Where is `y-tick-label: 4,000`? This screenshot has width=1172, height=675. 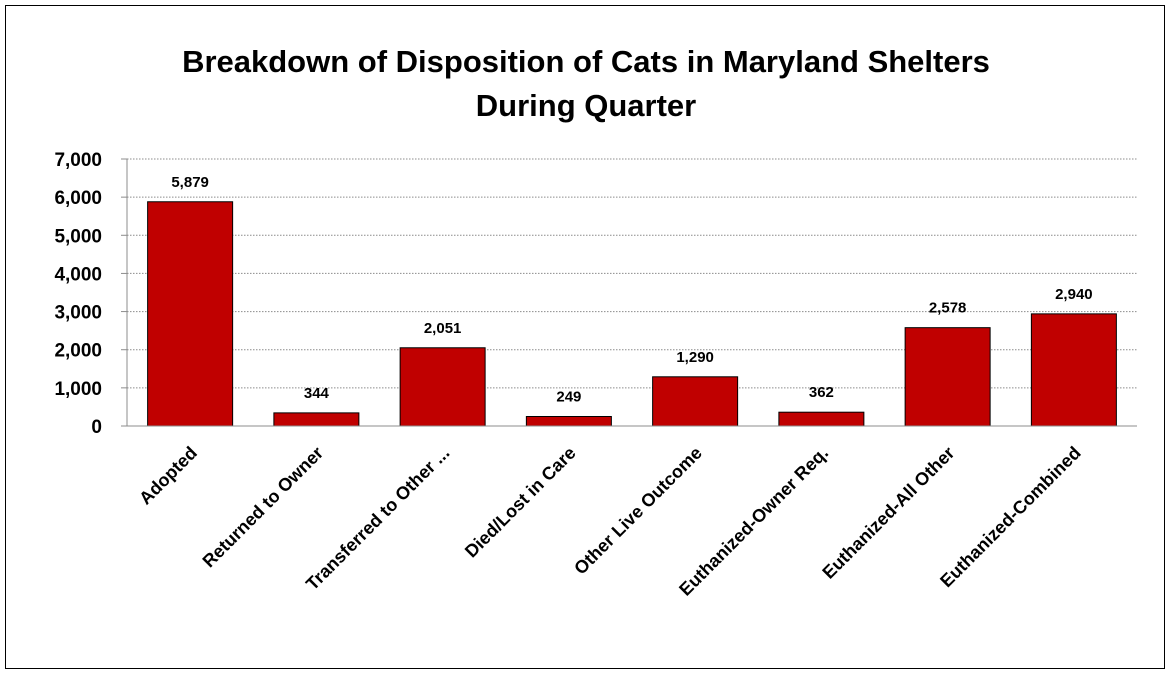
y-tick-label: 4,000 is located at coordinates (78, 274).